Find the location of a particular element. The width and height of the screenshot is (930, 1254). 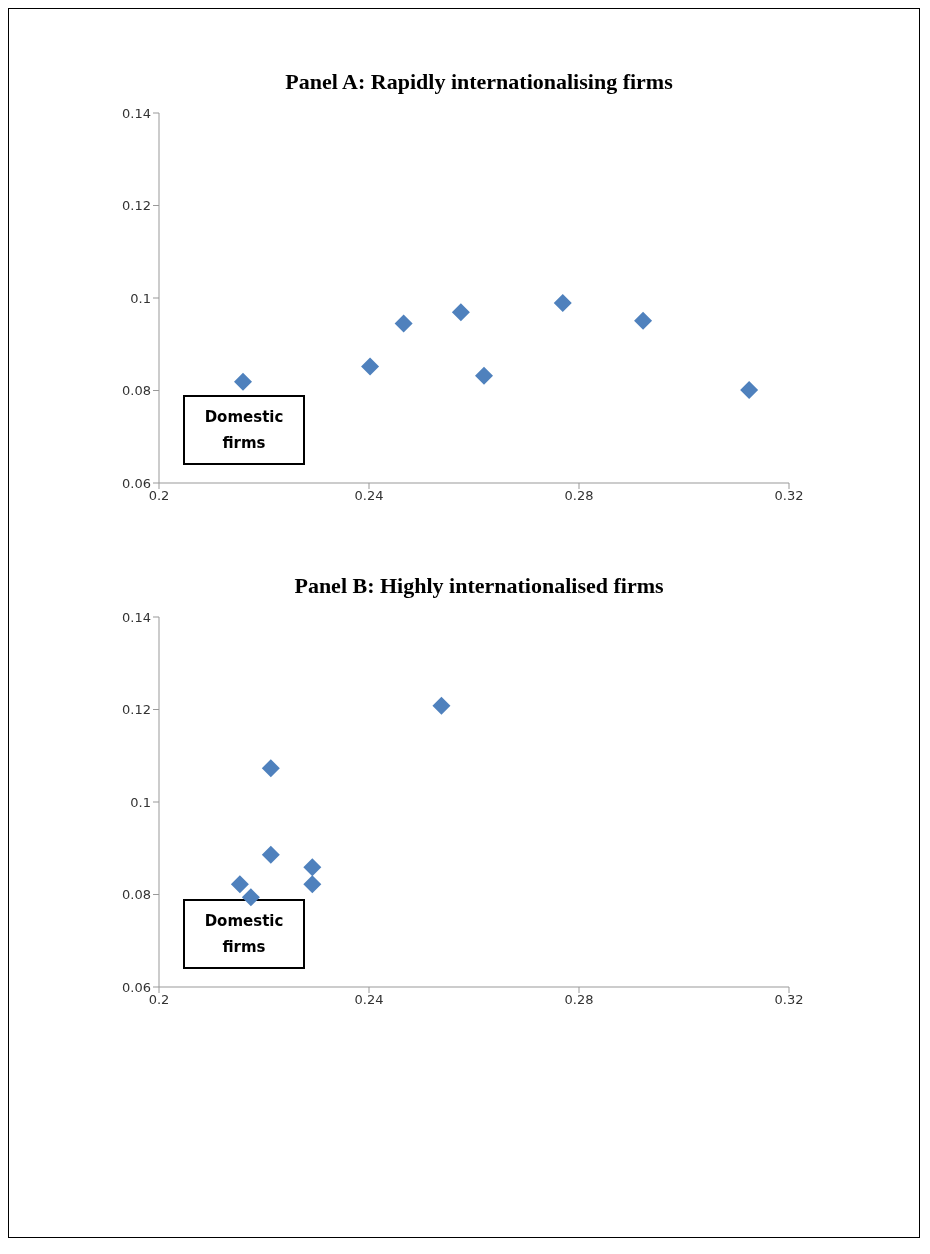

chart-title: Panel B: Highly internationalised firms is located at coordinates (479, 586).